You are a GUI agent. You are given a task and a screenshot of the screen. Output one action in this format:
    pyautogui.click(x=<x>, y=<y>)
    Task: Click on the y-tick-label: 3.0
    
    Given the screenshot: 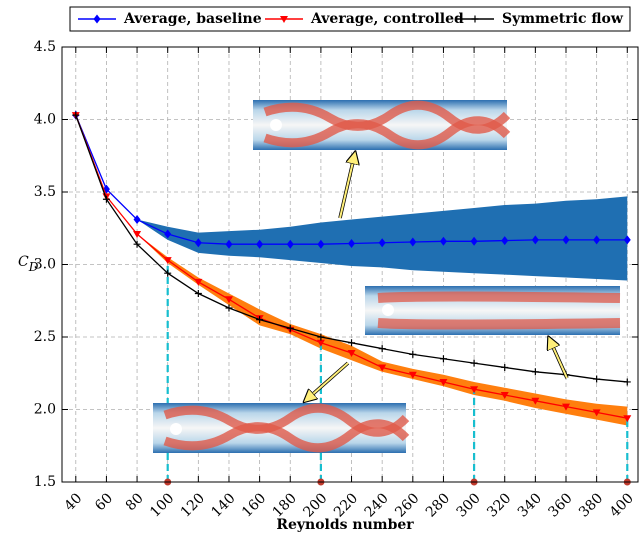 What is the action you would take?
    pyautogui.click(x=45, y=265)
    